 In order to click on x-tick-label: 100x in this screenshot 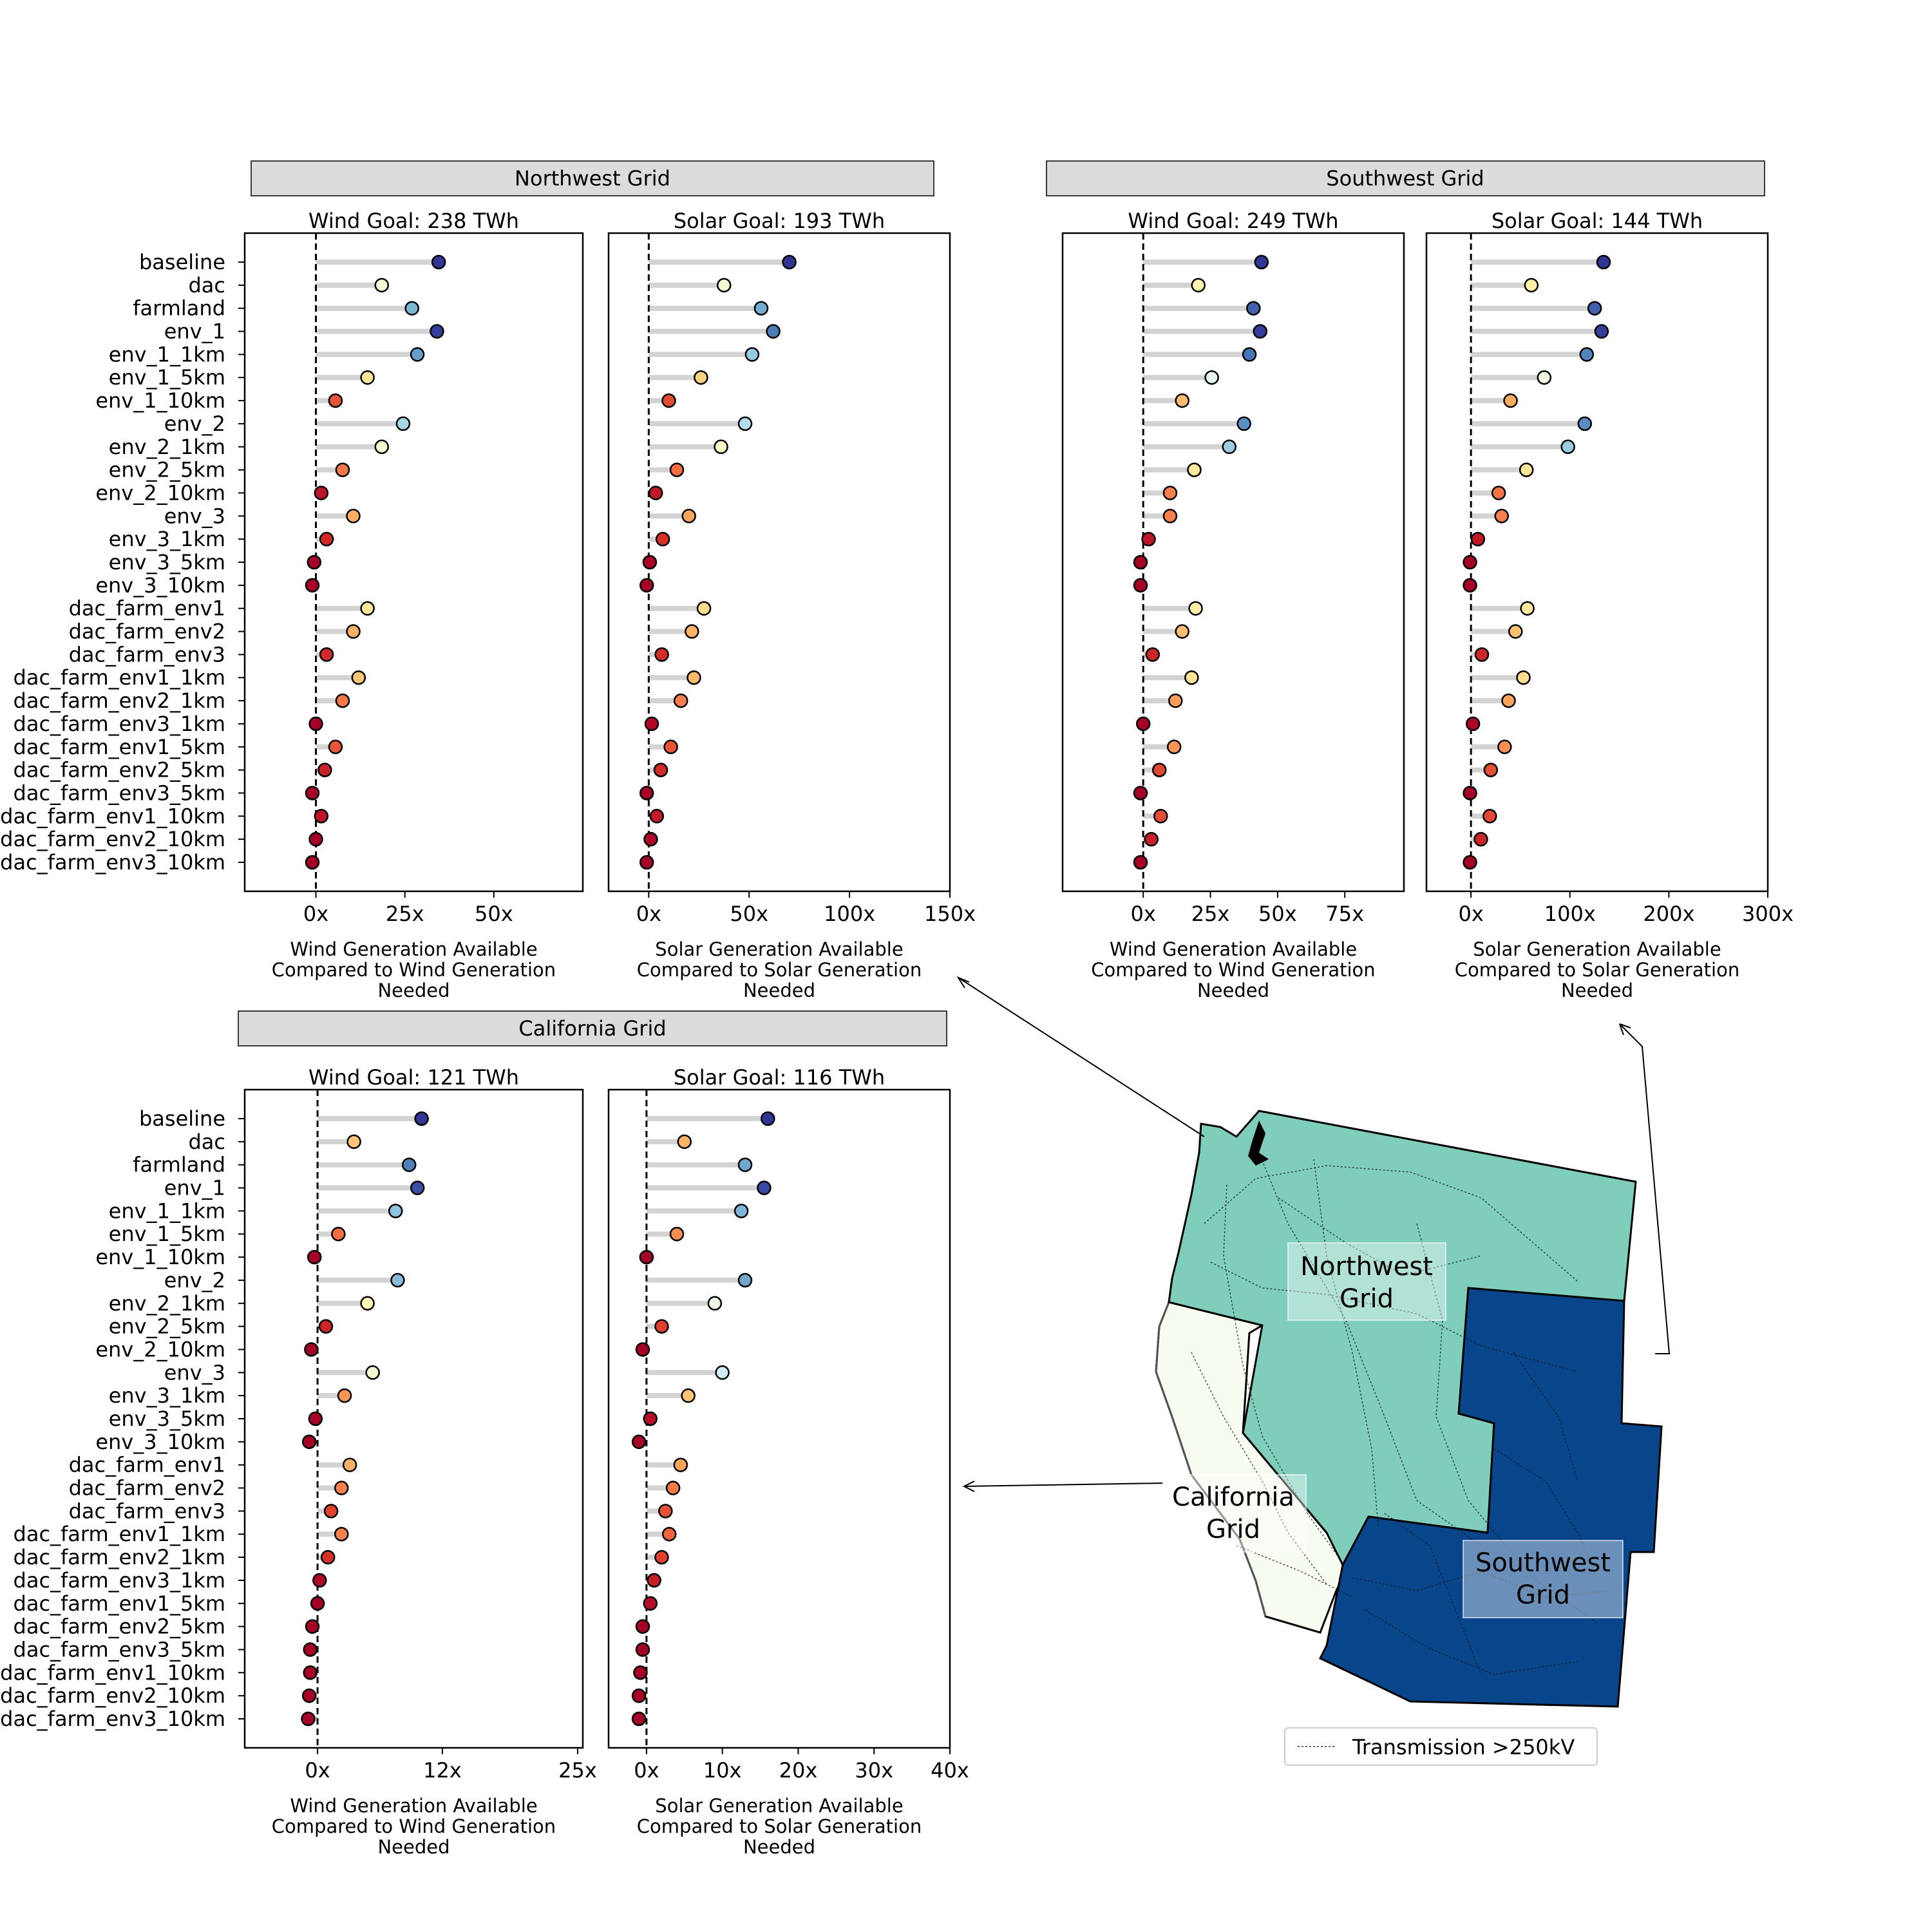, I will do `click(849, 914)`.